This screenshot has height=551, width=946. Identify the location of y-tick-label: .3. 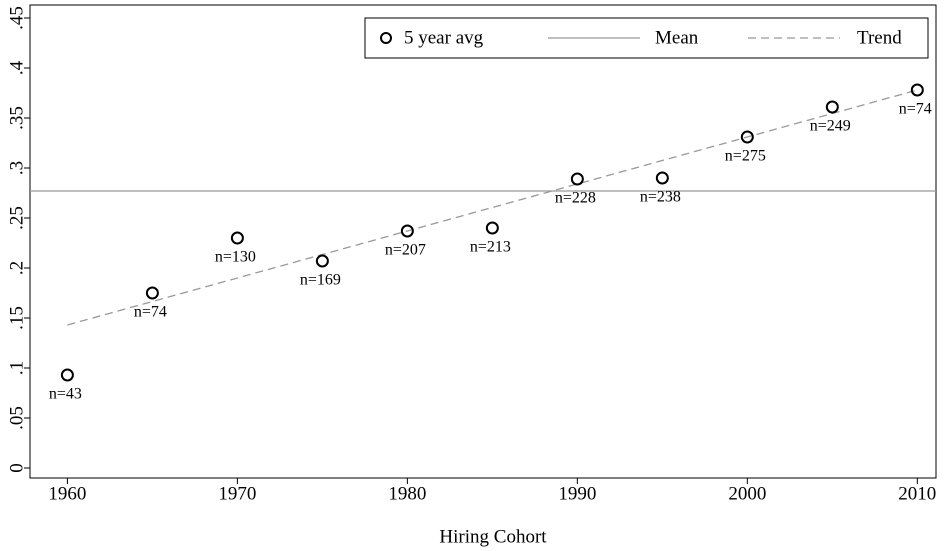
(16, 168).